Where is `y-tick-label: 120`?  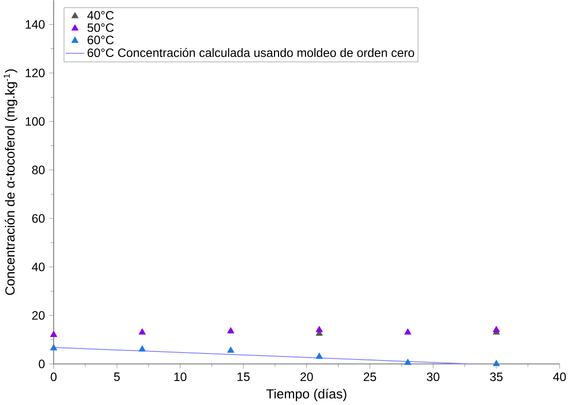
y-tick-label: 120 is located at coordinates (35, 73).